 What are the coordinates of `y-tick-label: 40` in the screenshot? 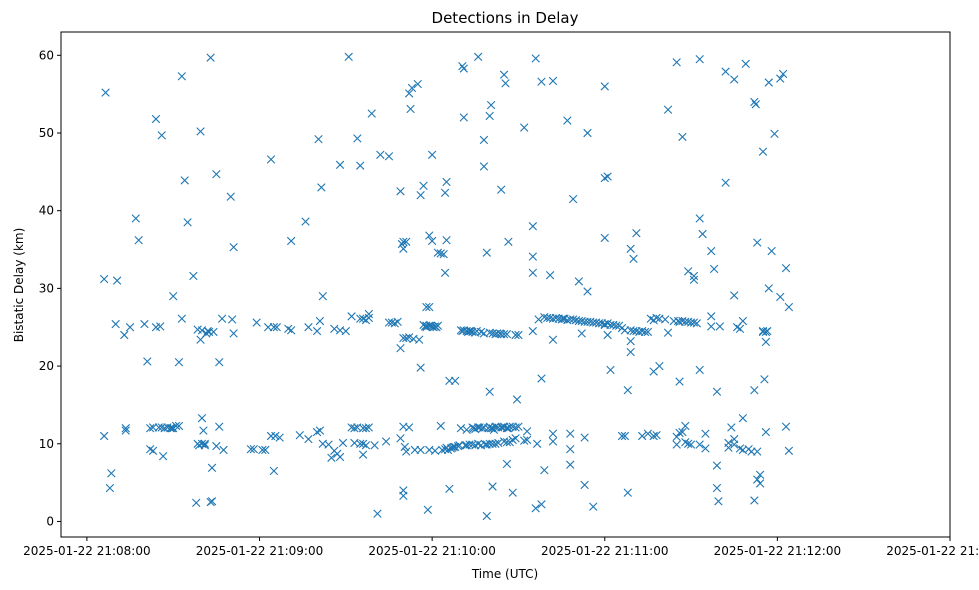 It's located at (46, 211).